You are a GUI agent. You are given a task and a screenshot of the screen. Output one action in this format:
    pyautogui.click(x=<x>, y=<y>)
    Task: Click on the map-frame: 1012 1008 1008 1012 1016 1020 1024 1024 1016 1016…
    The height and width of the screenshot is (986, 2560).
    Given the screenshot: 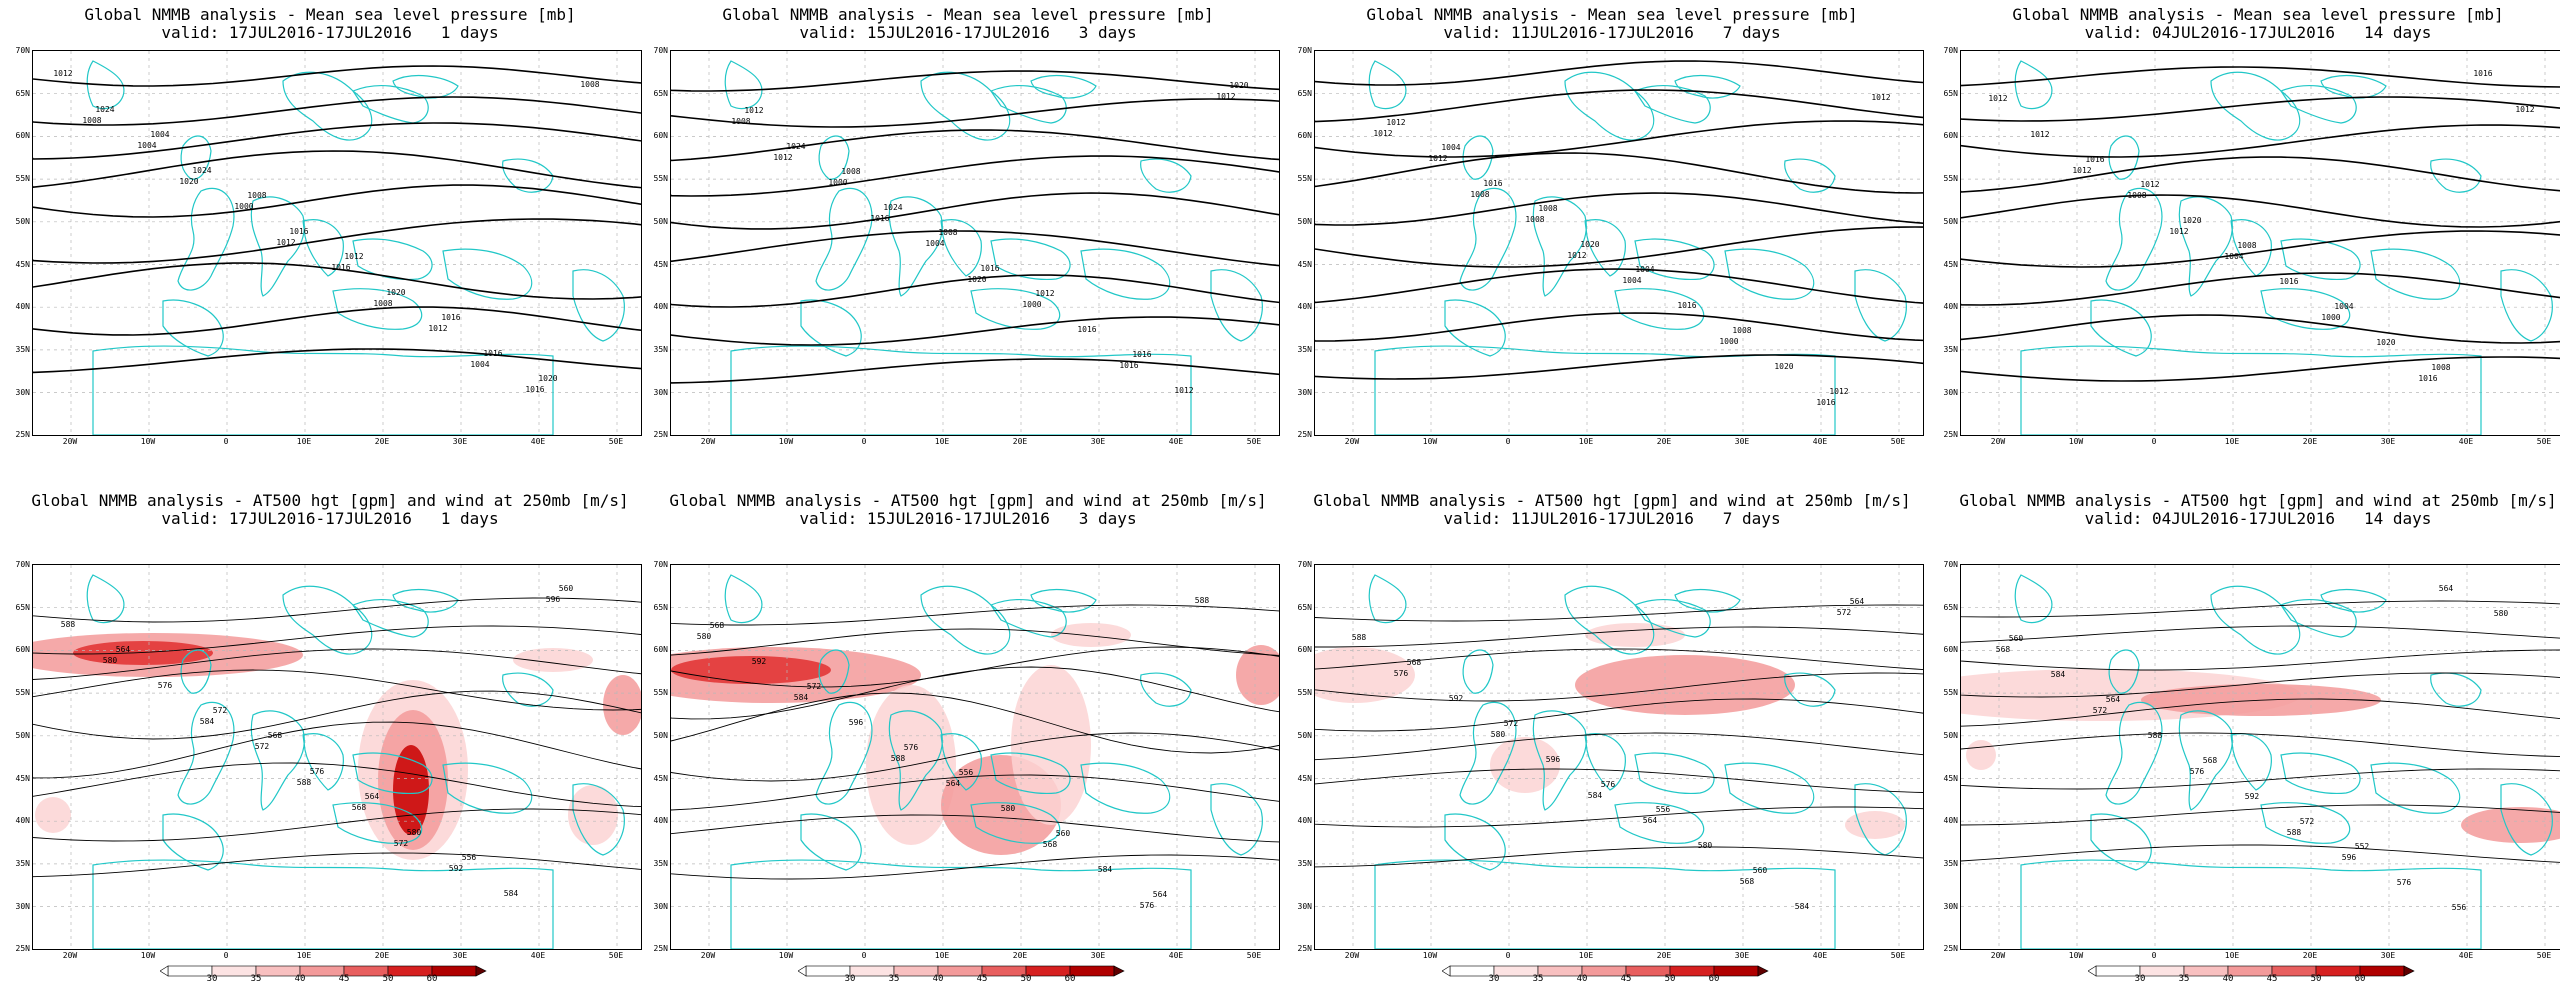 What is the action you would take?
    pyautogui.click(x=975, y=243)
    